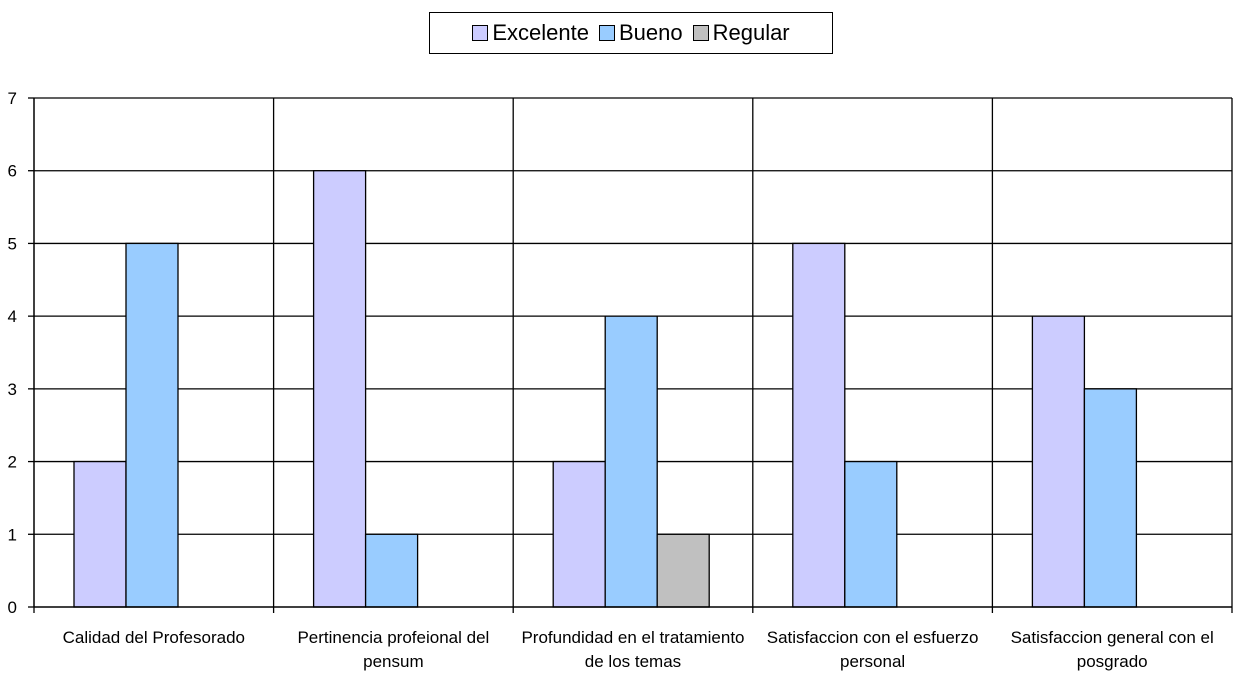 The height and width of the screenshot is (680, 1234). What do you see at coordinates (480, 33) in the screenshot?
I see `legend-swatch-excelente` at bounding box center [480, 33].